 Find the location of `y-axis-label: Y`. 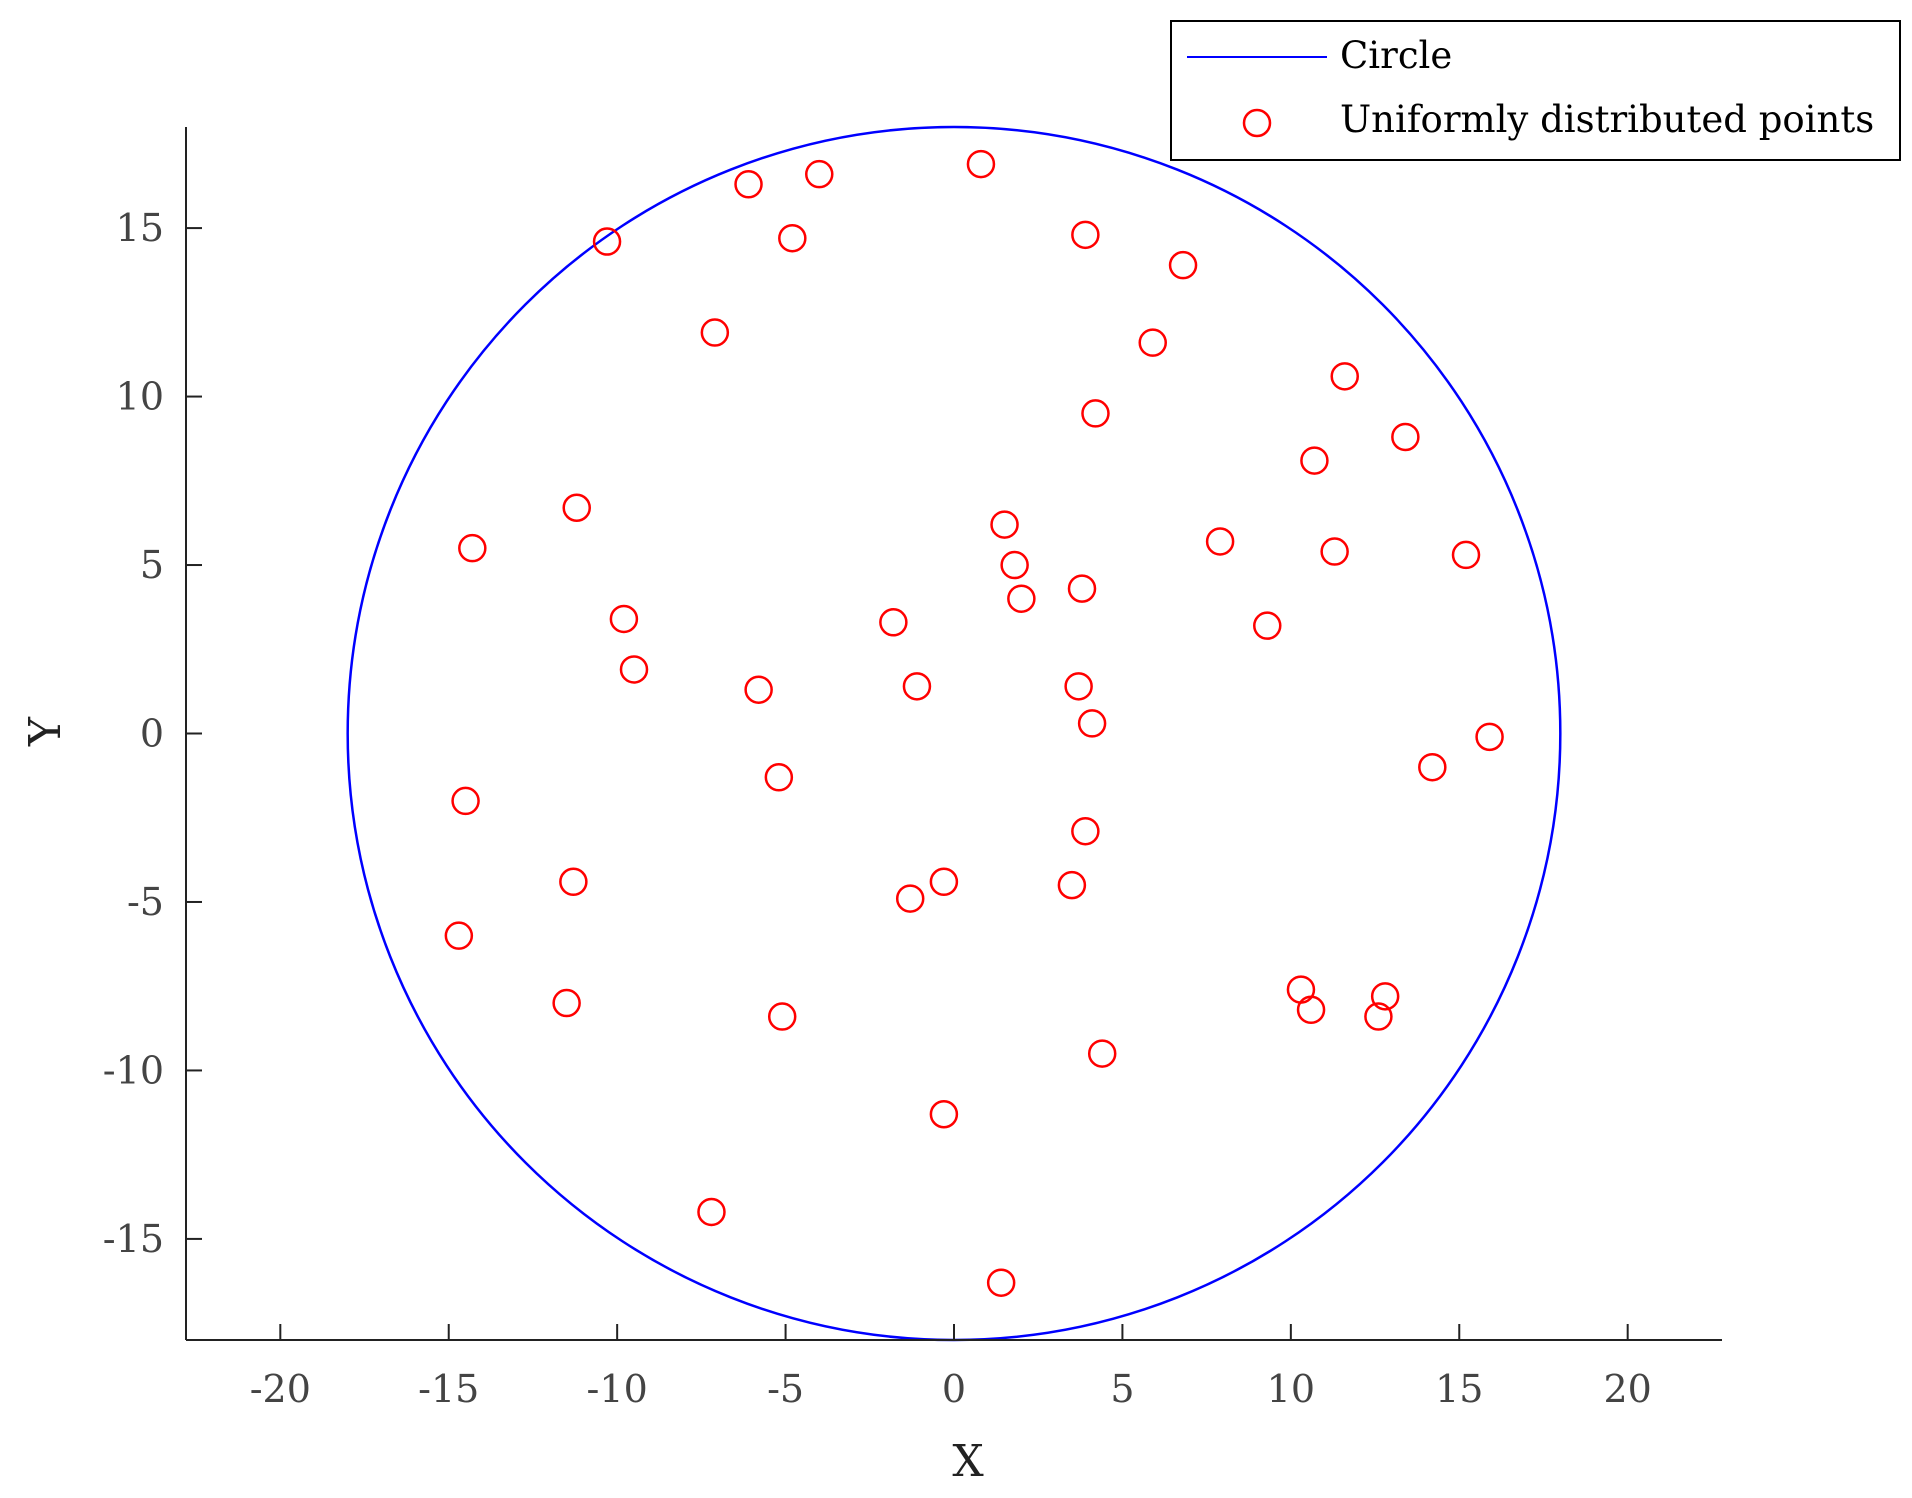

y-axis-label: Y is located at coordinates (45, 731).